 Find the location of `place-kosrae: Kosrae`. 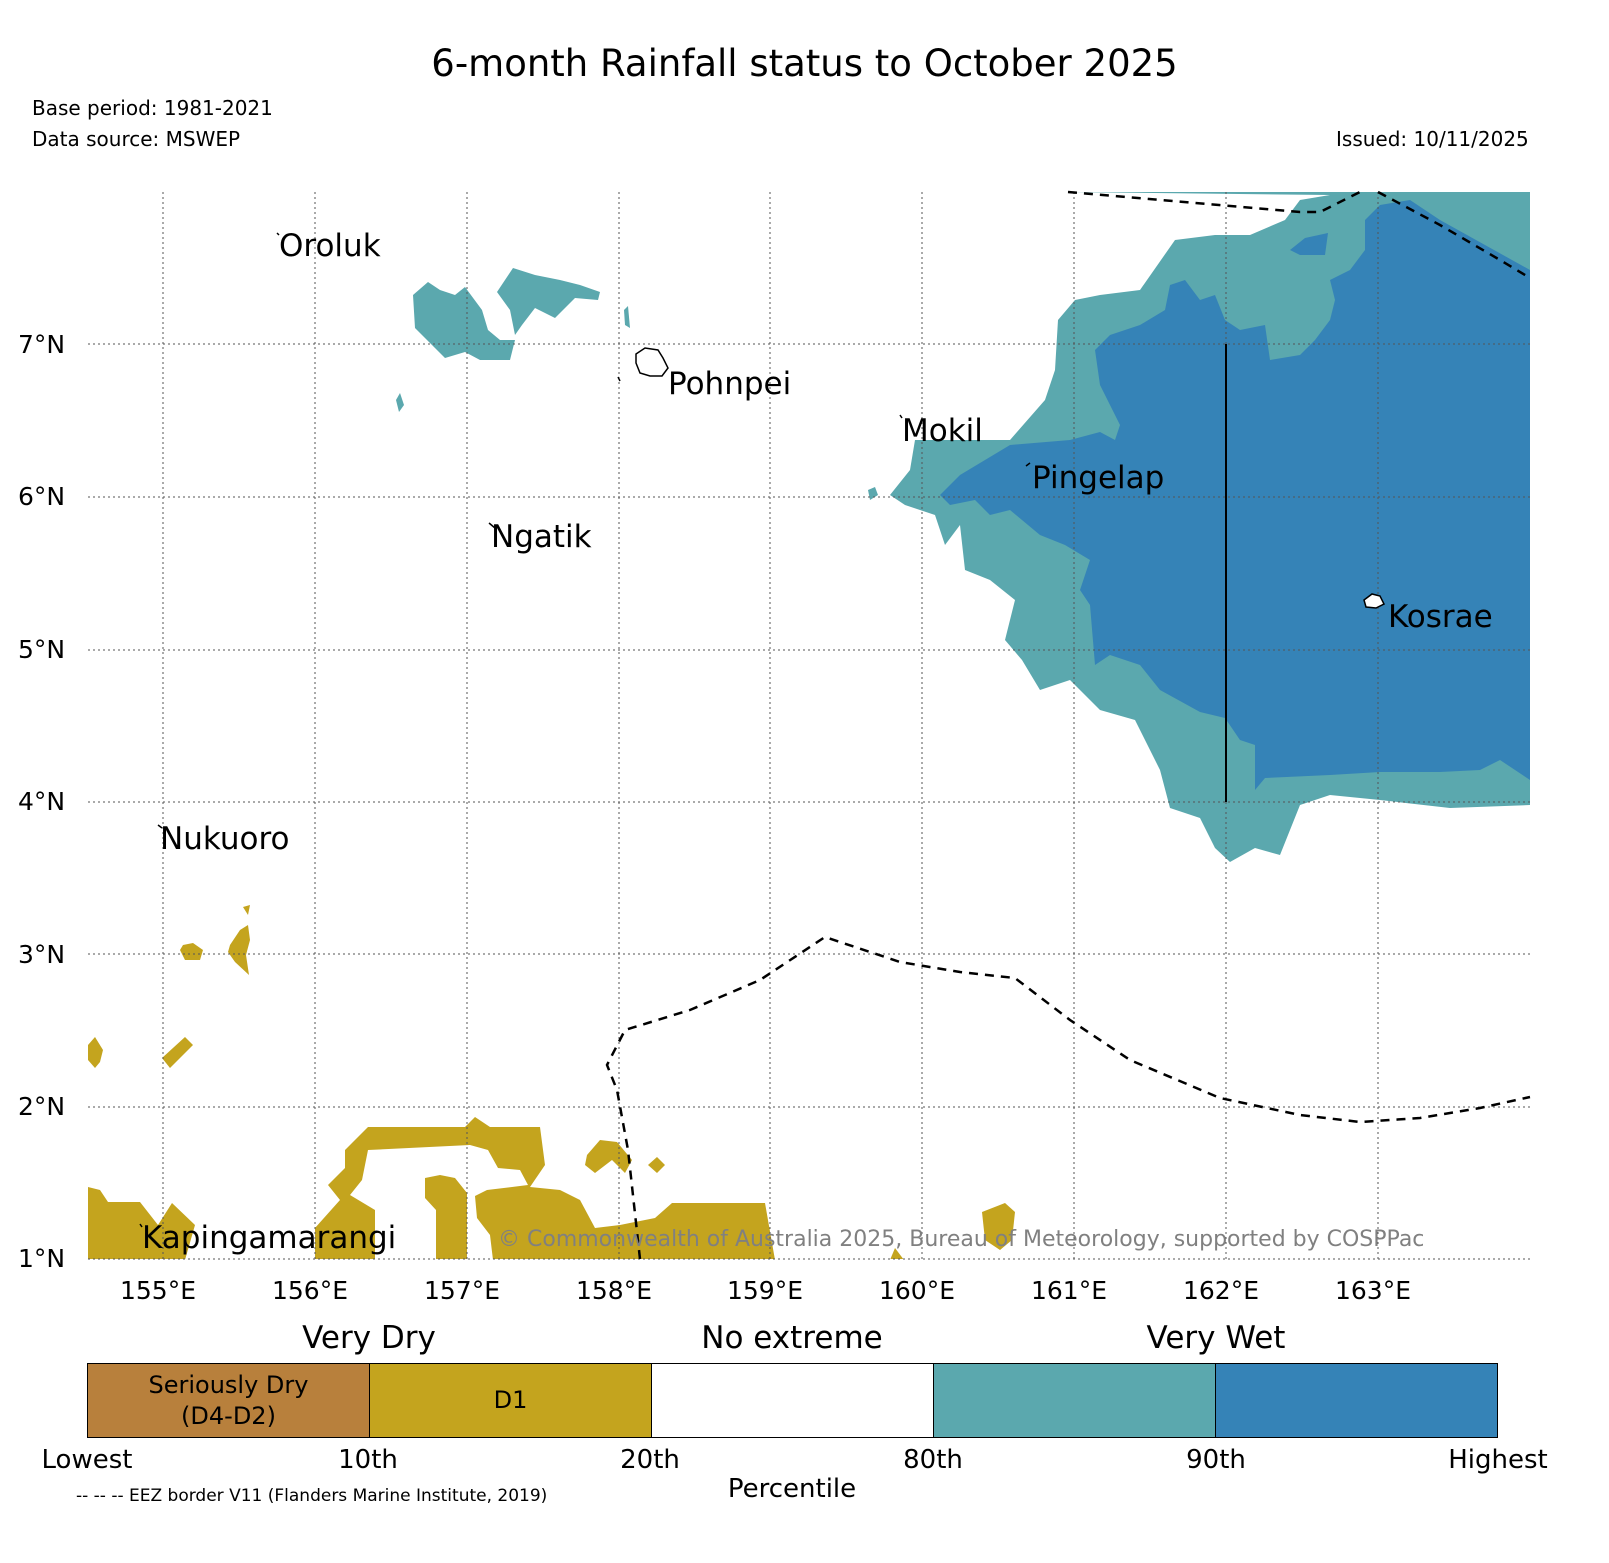

place-kosrae: Kosrae is located at coordinates (1440, 617).